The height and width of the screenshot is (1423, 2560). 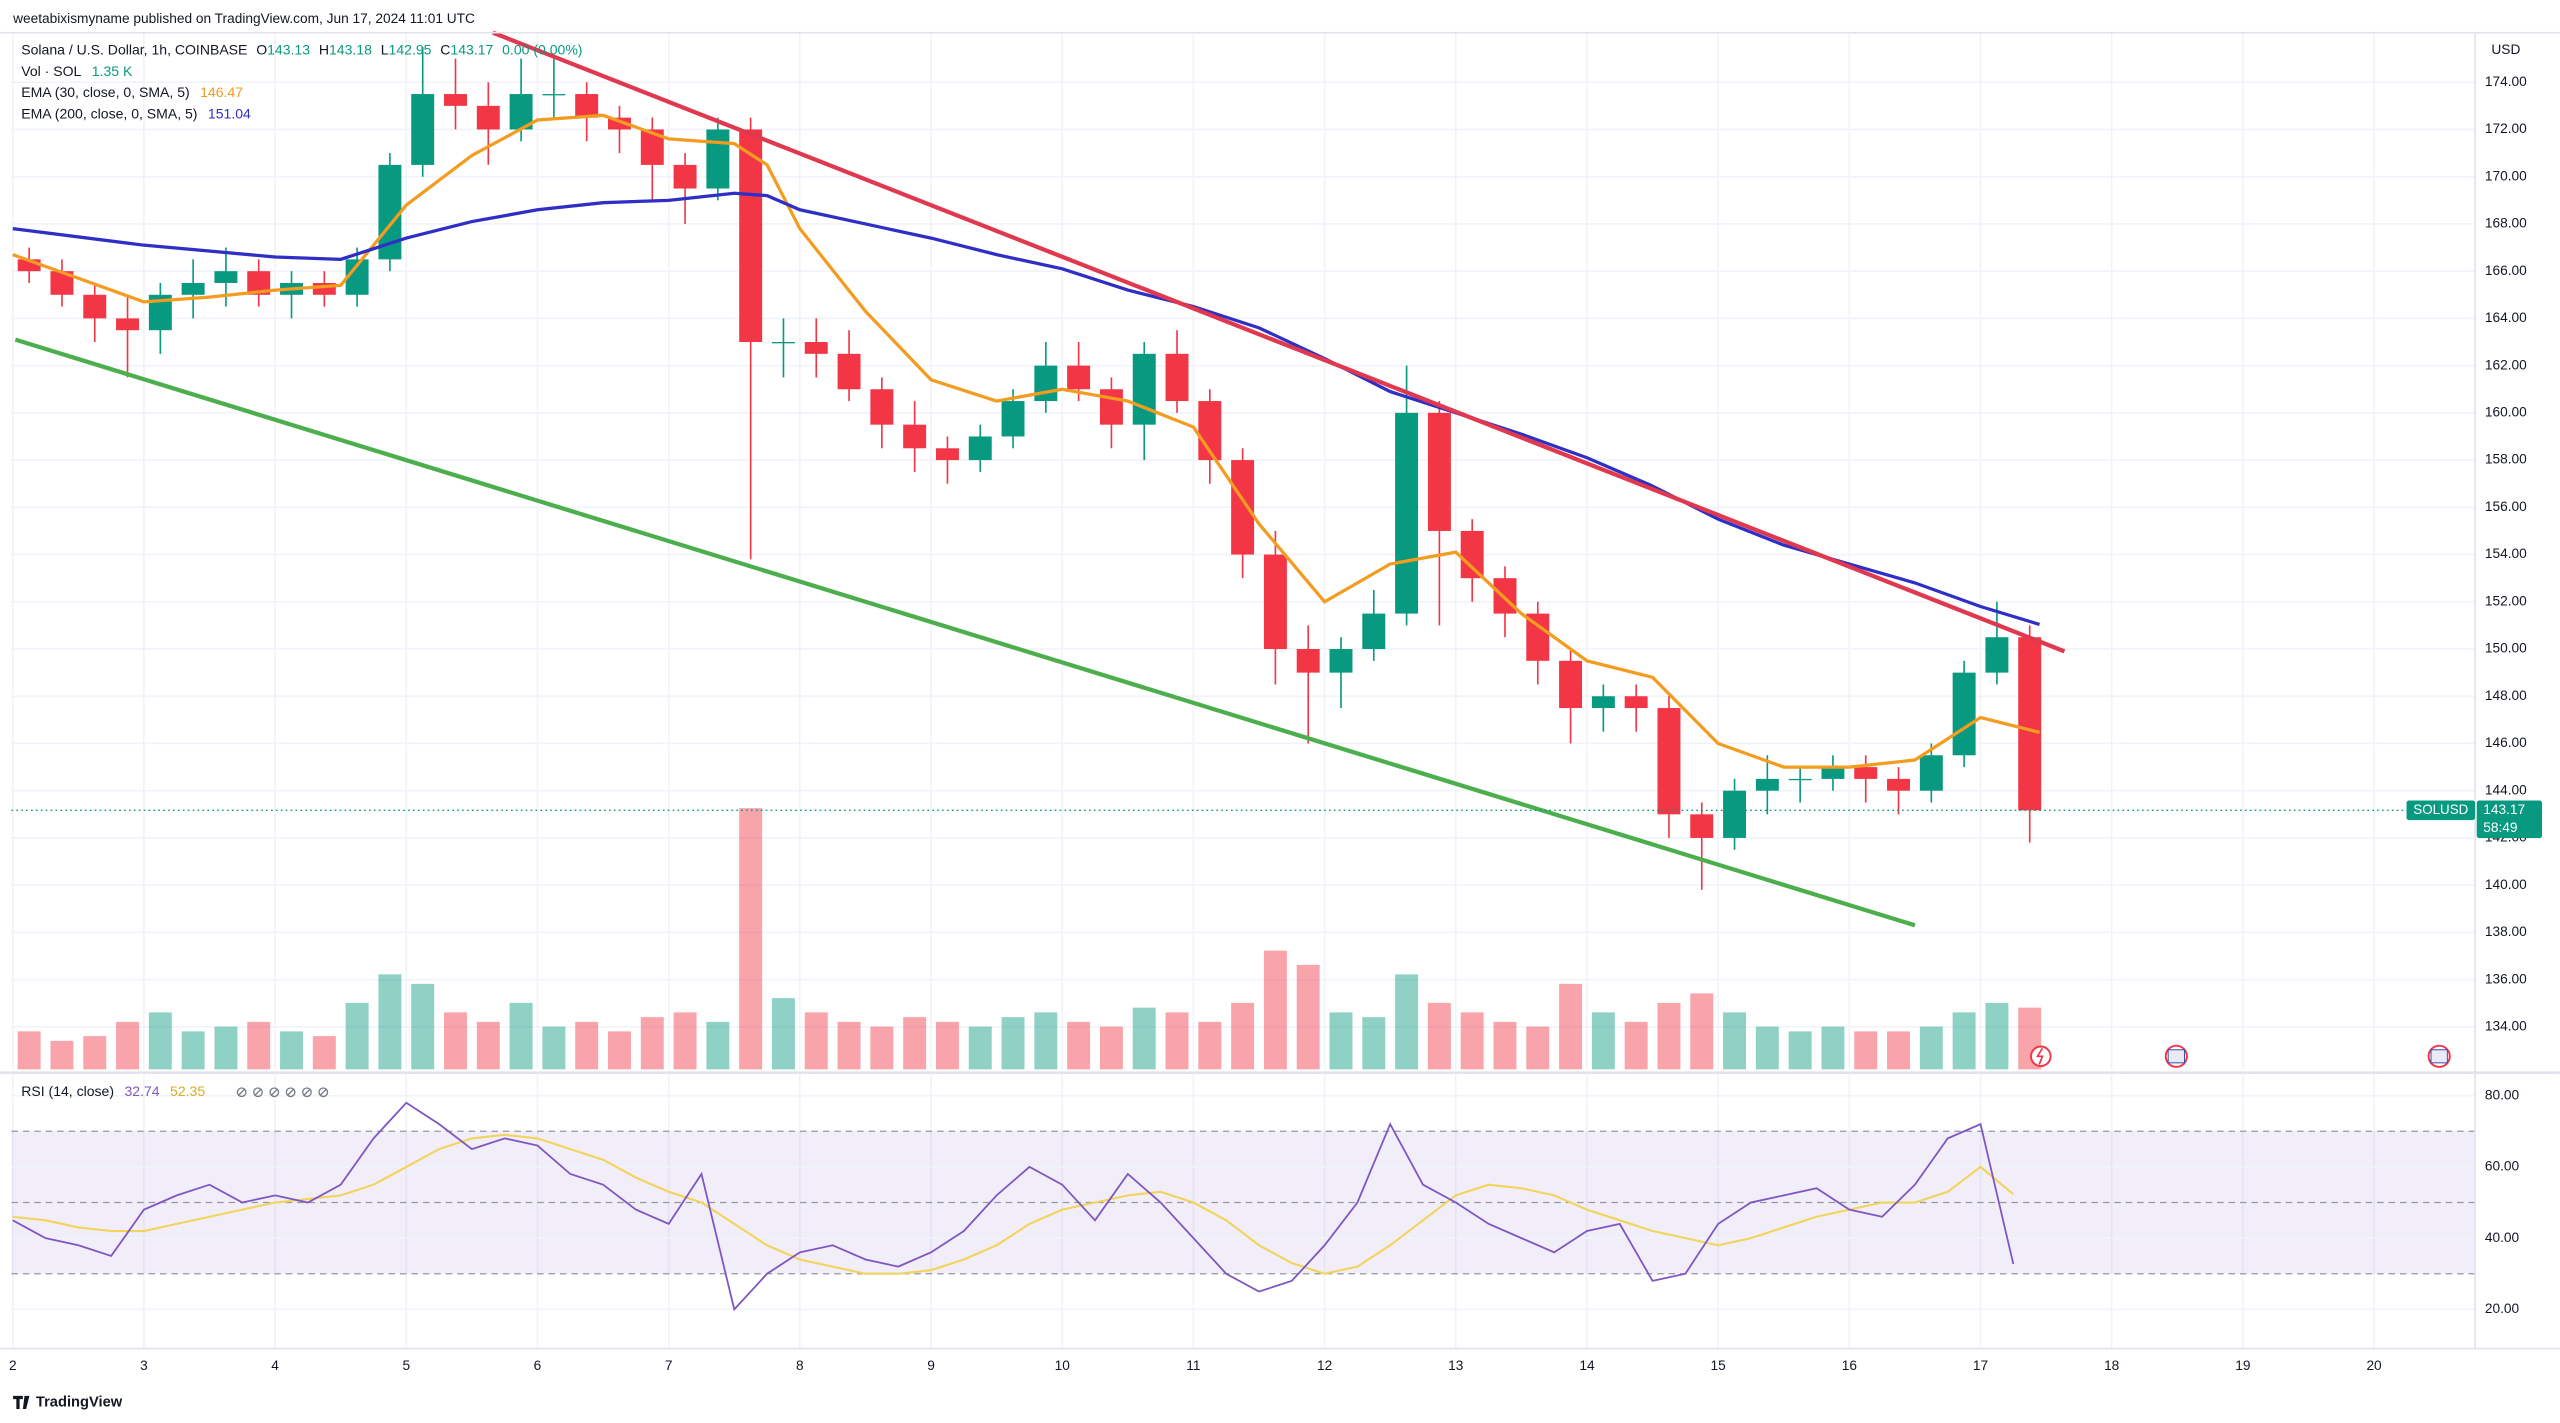 I want to click on x-tick-label: 9, so click(x=931, y=1365).